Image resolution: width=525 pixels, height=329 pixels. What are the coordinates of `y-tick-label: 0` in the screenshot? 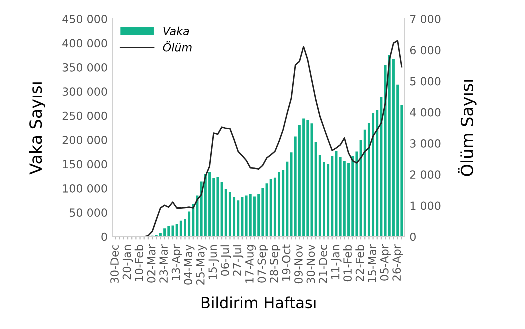 It's located at (105, 237).